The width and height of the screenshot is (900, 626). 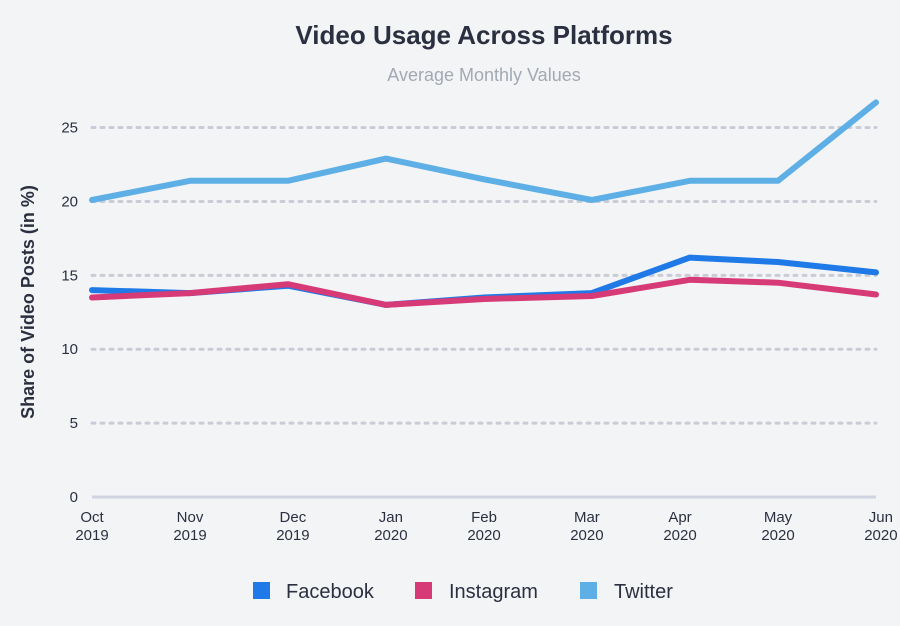 What do you see at coordinates (74, 423) in the screenshot?
I see `y-tick-label: 5` at bounding box center [74, 423].